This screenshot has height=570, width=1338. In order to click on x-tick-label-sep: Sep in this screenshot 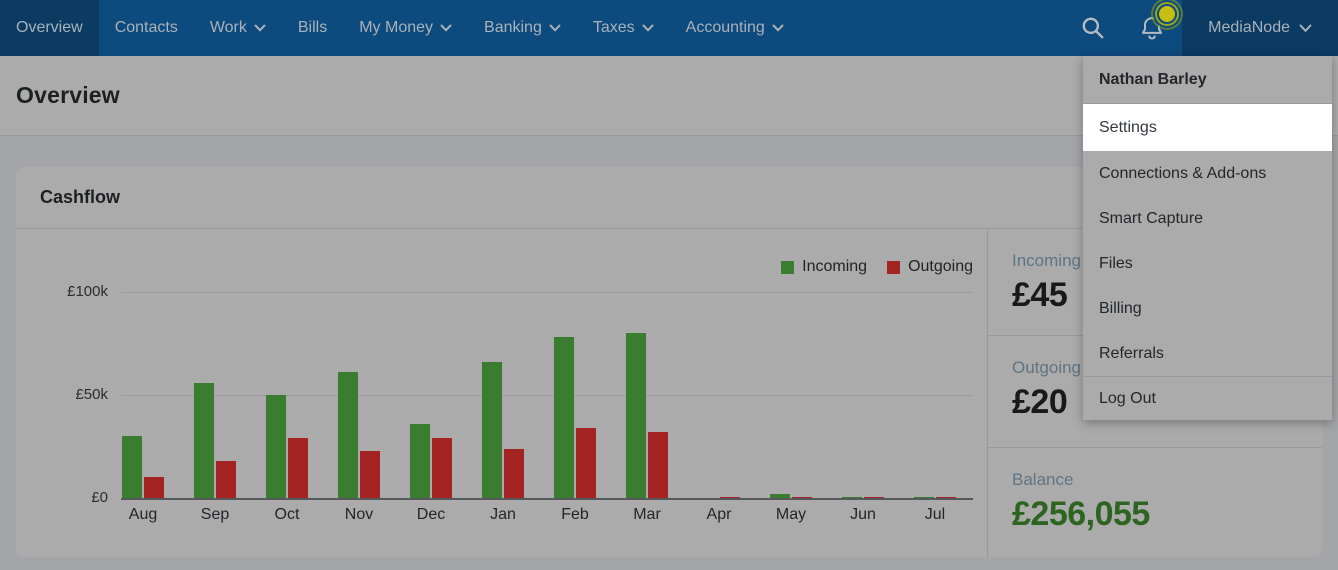, I will do `click(215, 514)`.